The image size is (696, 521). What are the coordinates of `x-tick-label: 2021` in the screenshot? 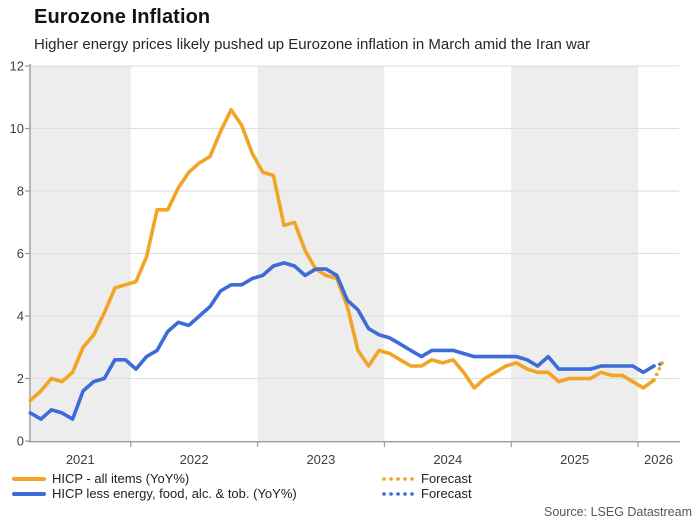 It's located at (80, 459).